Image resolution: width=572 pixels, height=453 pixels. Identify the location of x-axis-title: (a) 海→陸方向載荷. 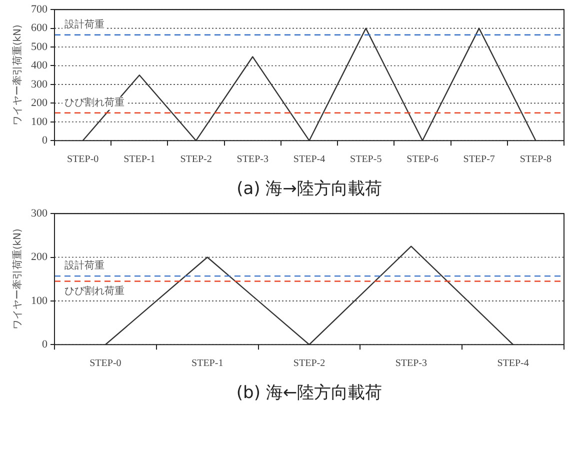
(309, 189).